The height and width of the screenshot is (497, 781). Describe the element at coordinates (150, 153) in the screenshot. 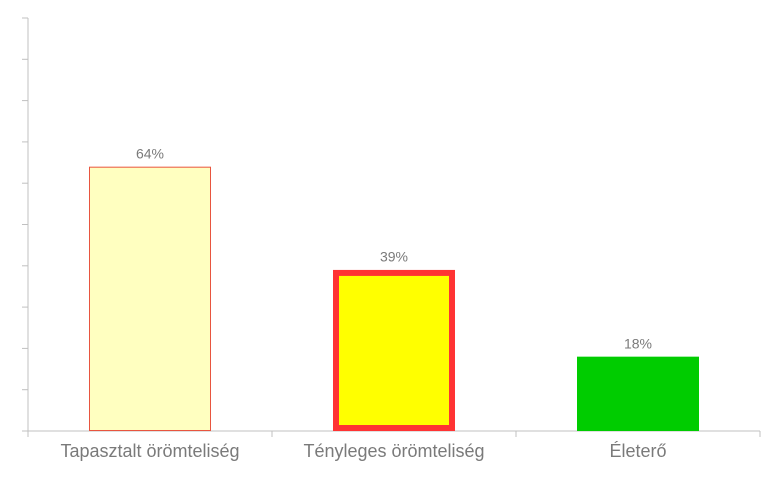

I see `value-label: 64%` at that location.